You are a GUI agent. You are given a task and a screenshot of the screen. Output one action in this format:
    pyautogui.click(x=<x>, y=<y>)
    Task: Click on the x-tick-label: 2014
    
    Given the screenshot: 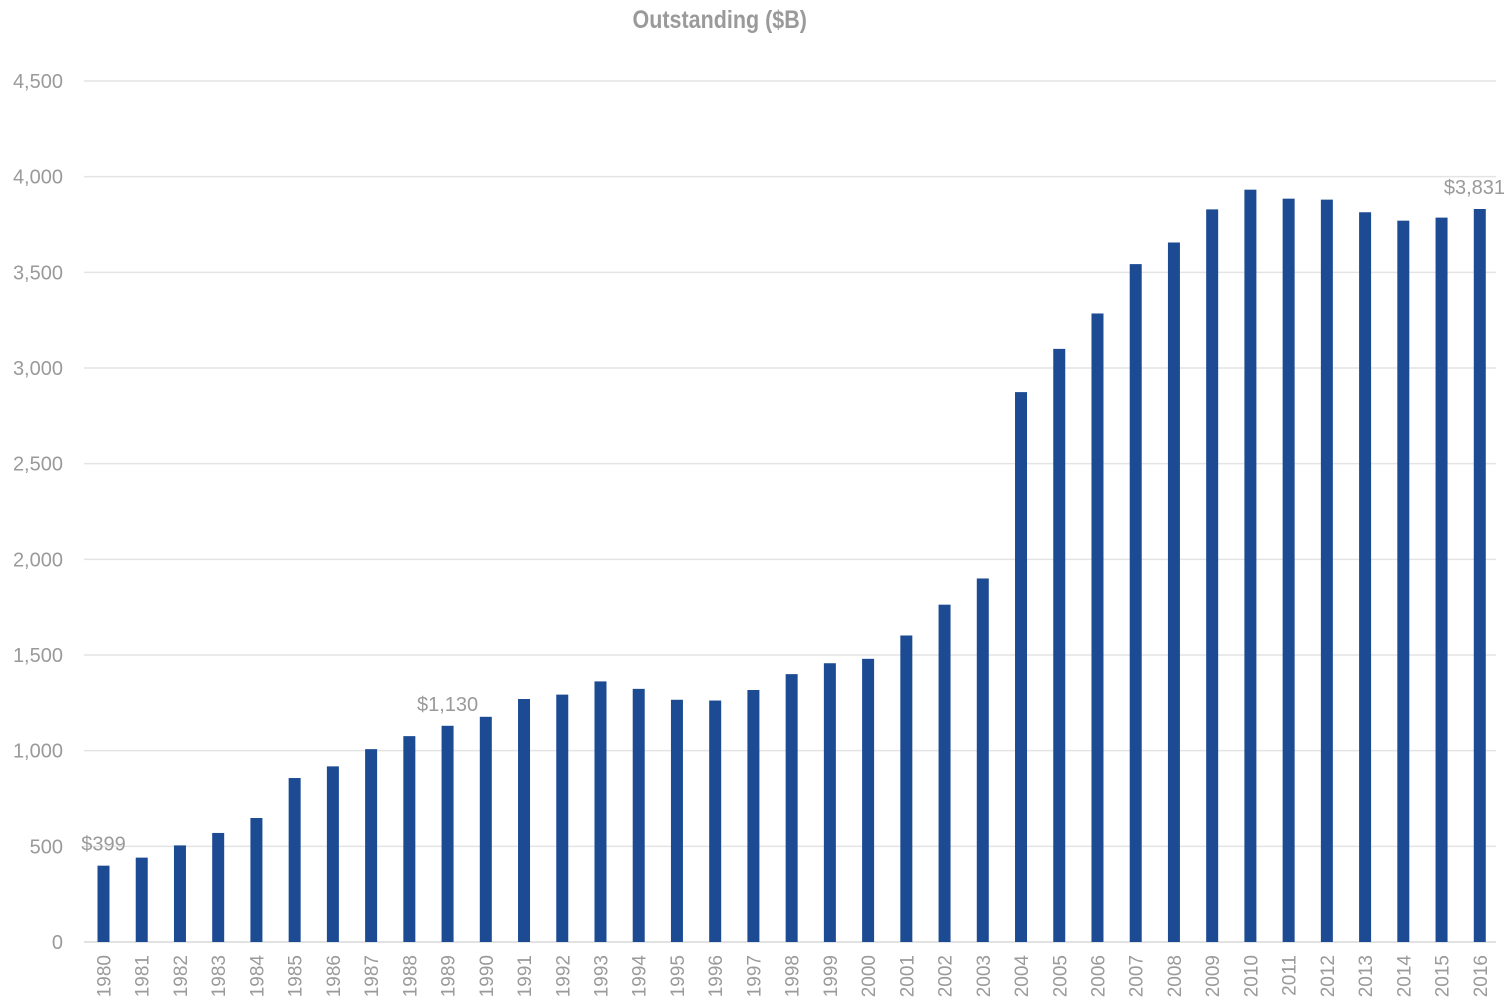 What is the action you would take?
    pyautogui.click(x=1404, y=976)
    